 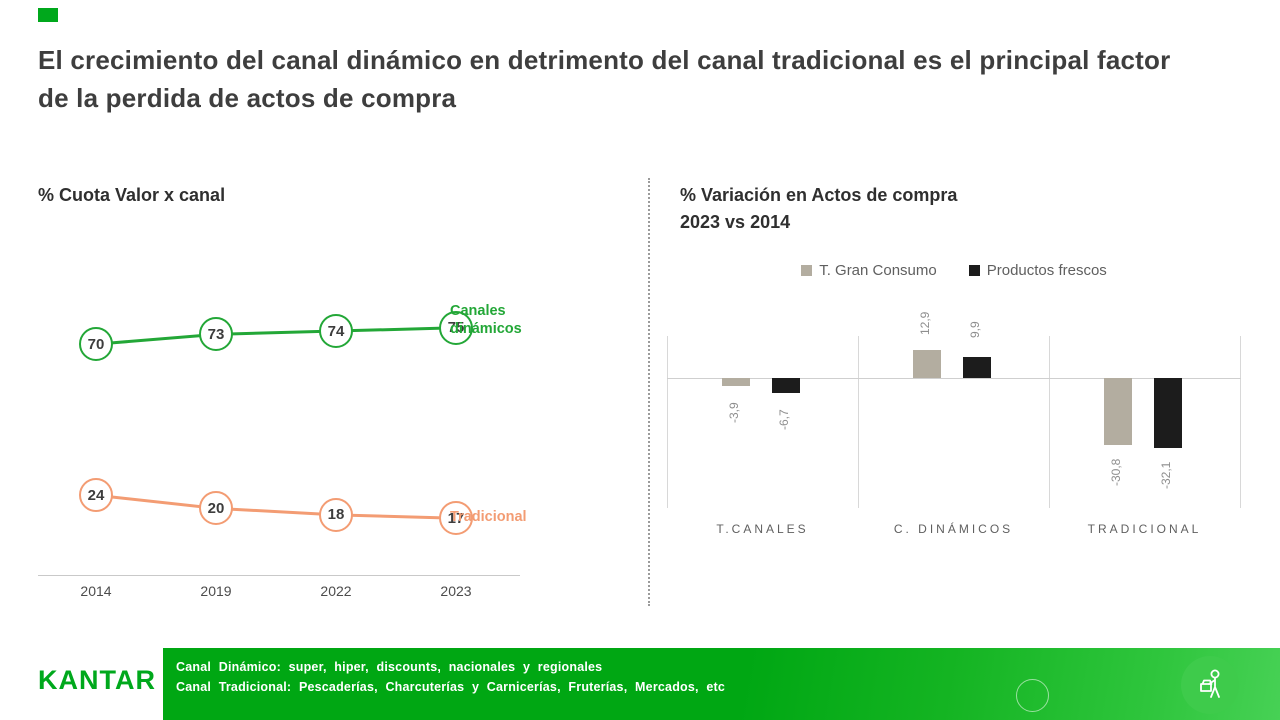 I want to click on x-tick-label: 2019, so click(x=216, y=591).